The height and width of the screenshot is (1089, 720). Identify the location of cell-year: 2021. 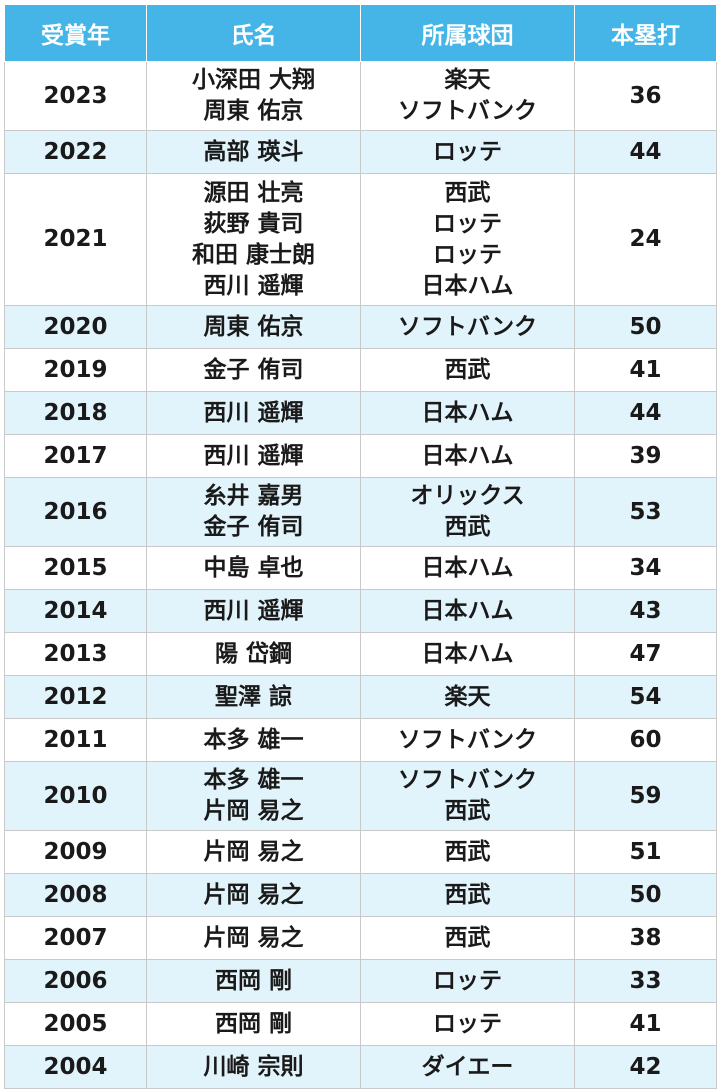
(75, 239).